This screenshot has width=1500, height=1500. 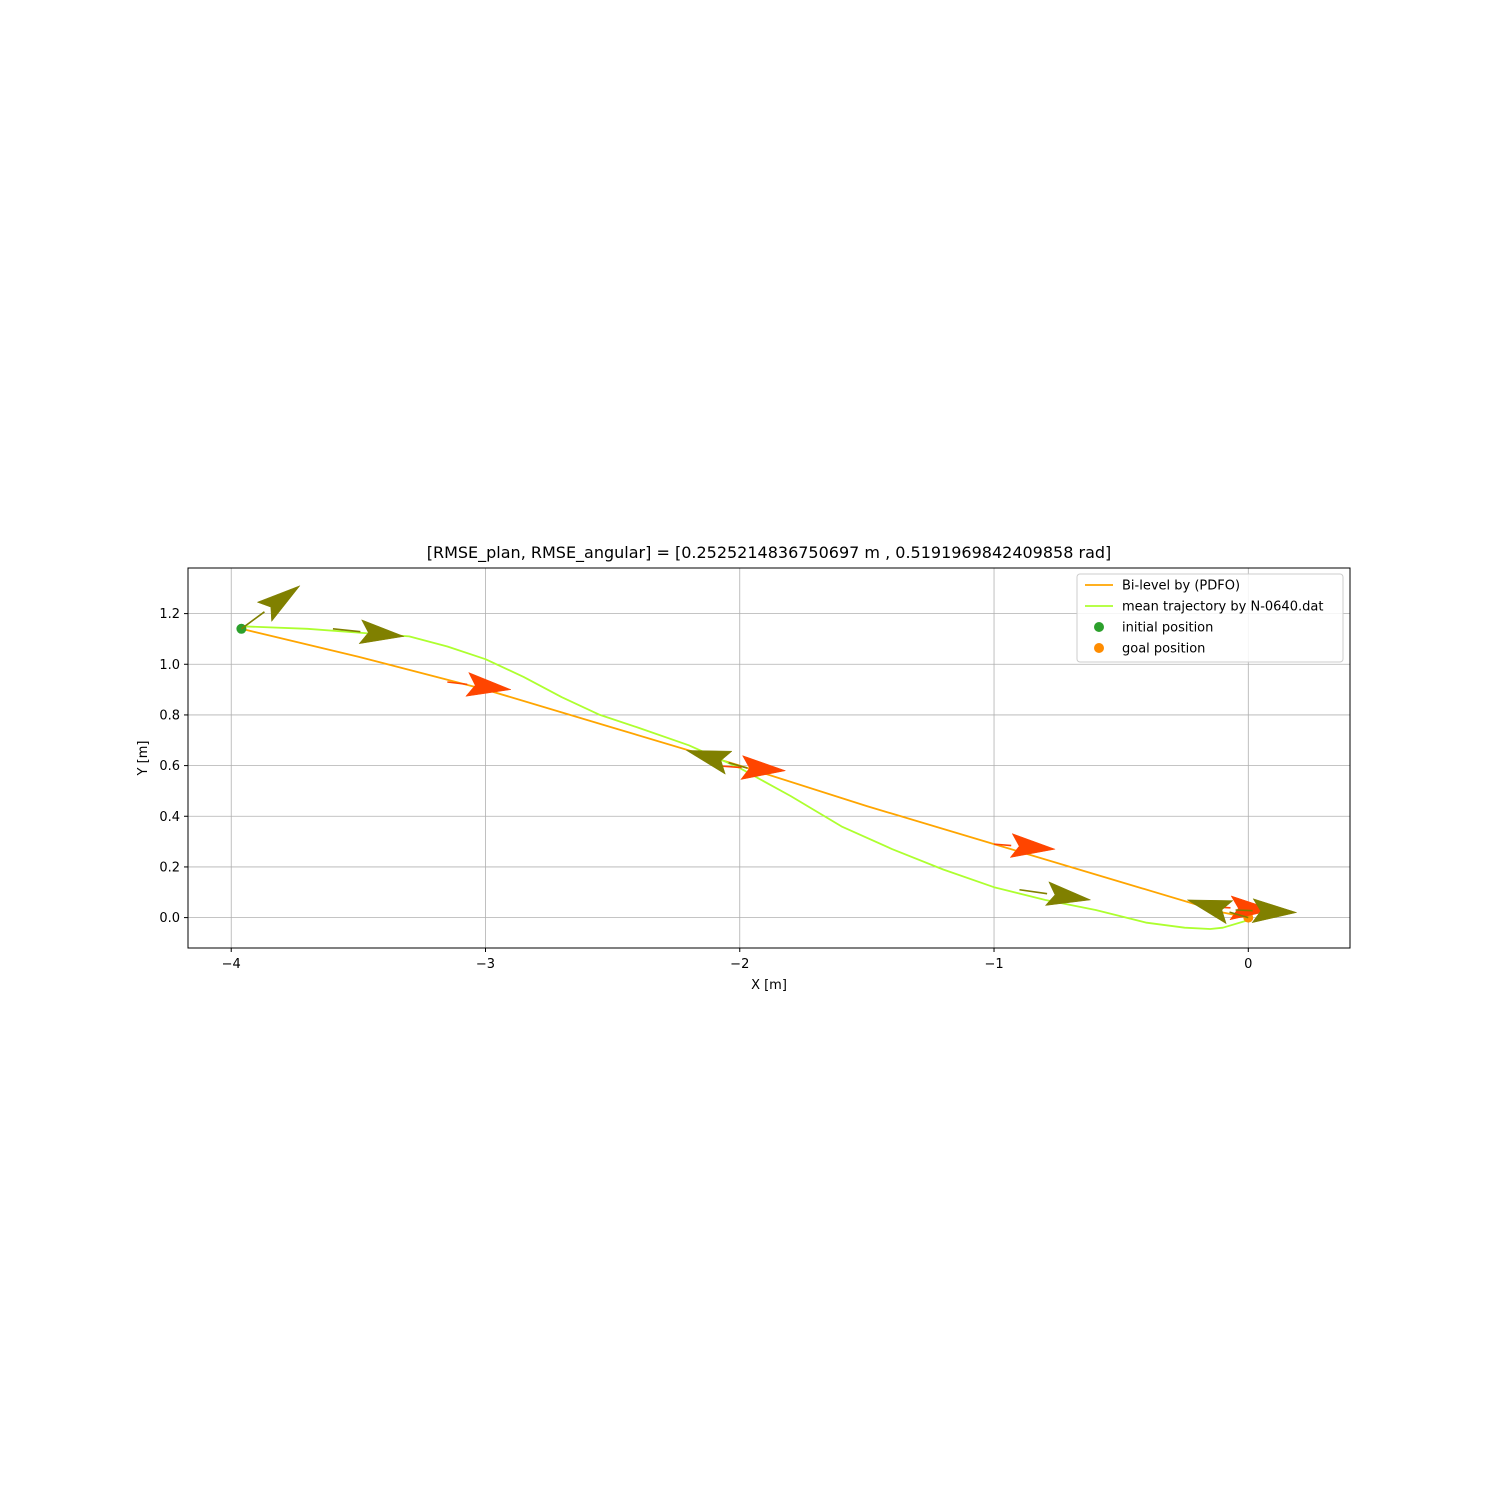 I want to click on y-tick-label: 0.2, so click(x=169, y=867).